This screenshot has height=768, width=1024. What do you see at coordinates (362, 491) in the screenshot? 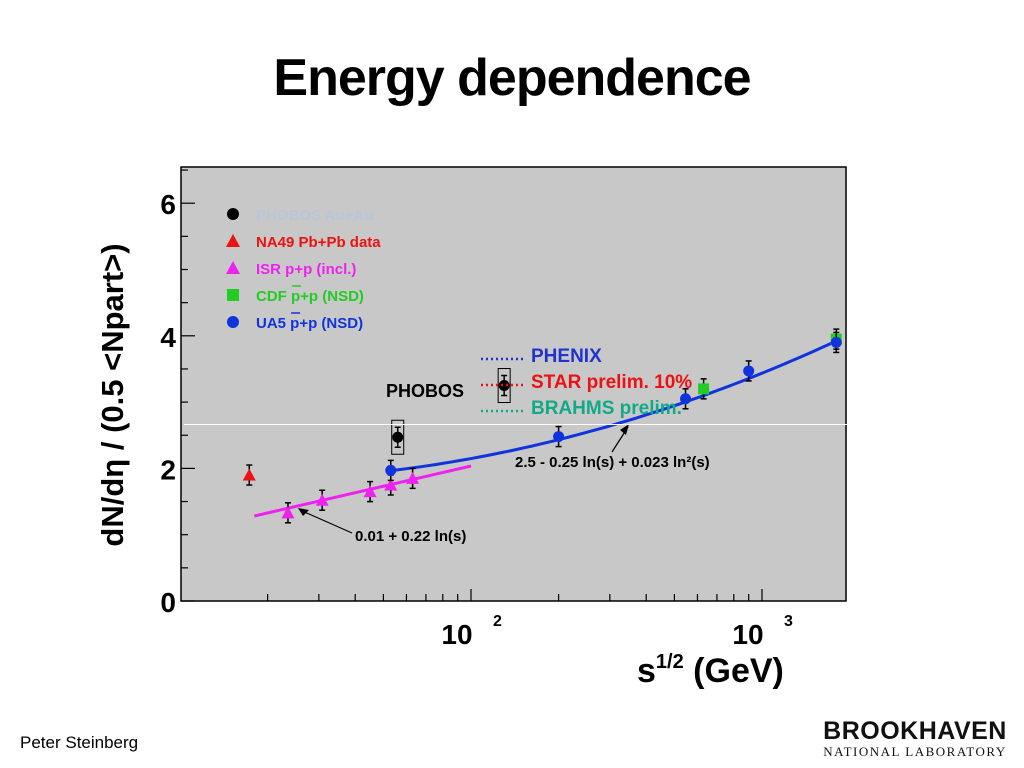
I see `fit-line` at bounding box center [362, 491].